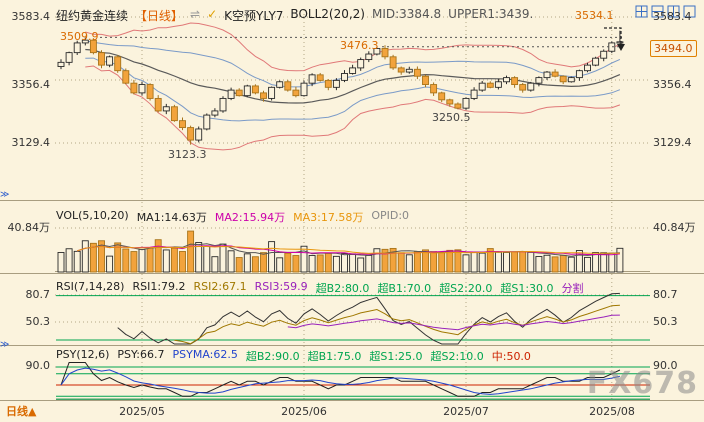  I want to click on annotation-peak-aug: 3534.1, so click(594, 15).